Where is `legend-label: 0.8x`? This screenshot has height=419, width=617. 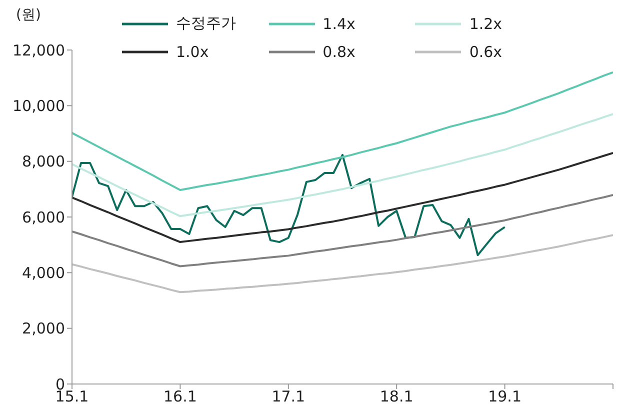 legend-label: 0.8x is located at coordinates (339, 52).